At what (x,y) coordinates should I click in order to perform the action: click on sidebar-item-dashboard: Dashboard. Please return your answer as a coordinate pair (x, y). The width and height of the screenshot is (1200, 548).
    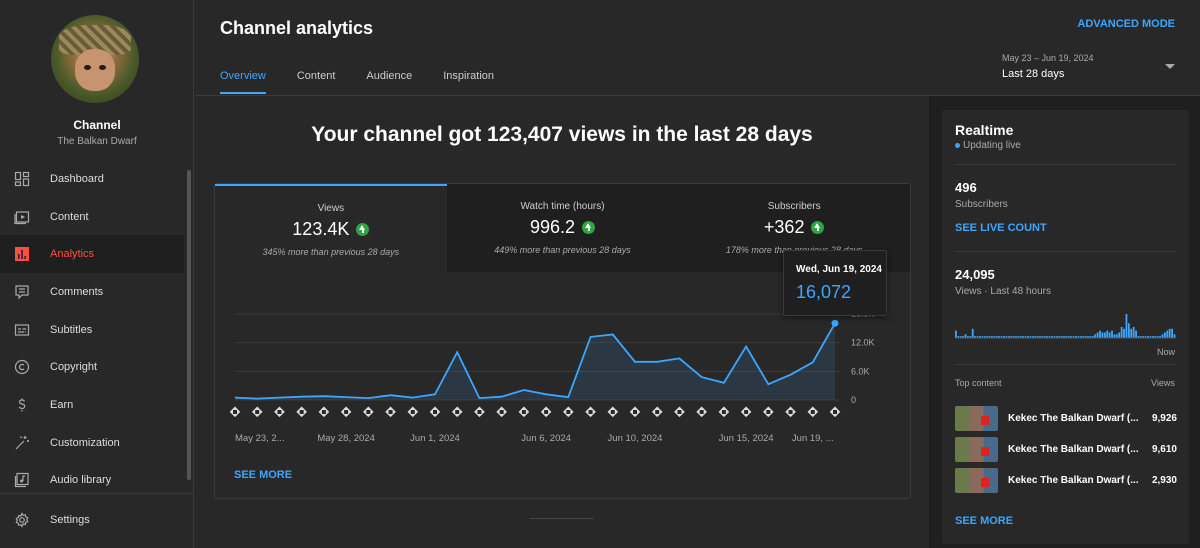
    Looking at the image, I should click on (92, 179).